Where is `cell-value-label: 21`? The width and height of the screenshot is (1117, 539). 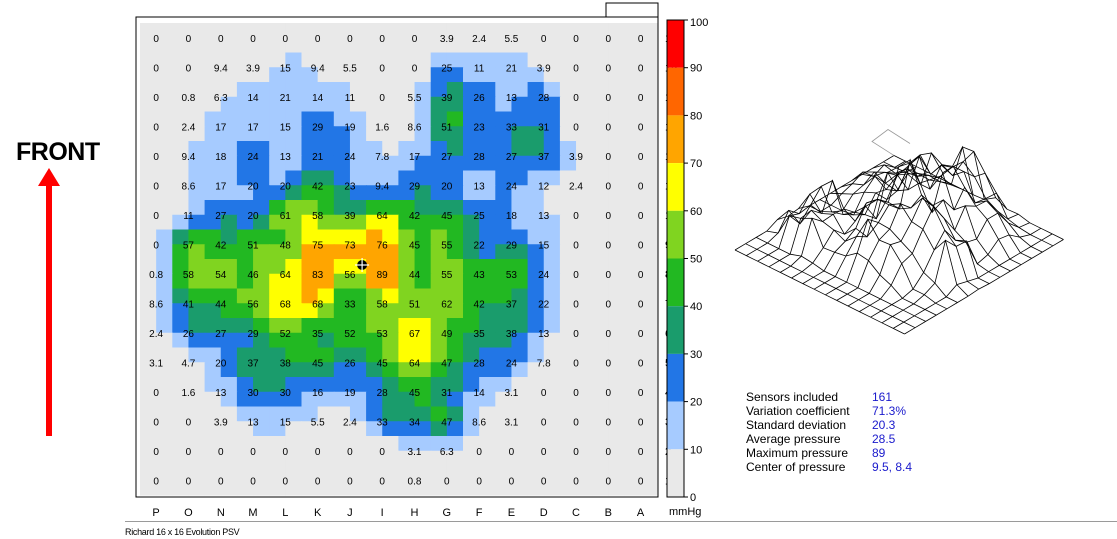
cell-value-label: 21 is located at coordinates (512, 68).